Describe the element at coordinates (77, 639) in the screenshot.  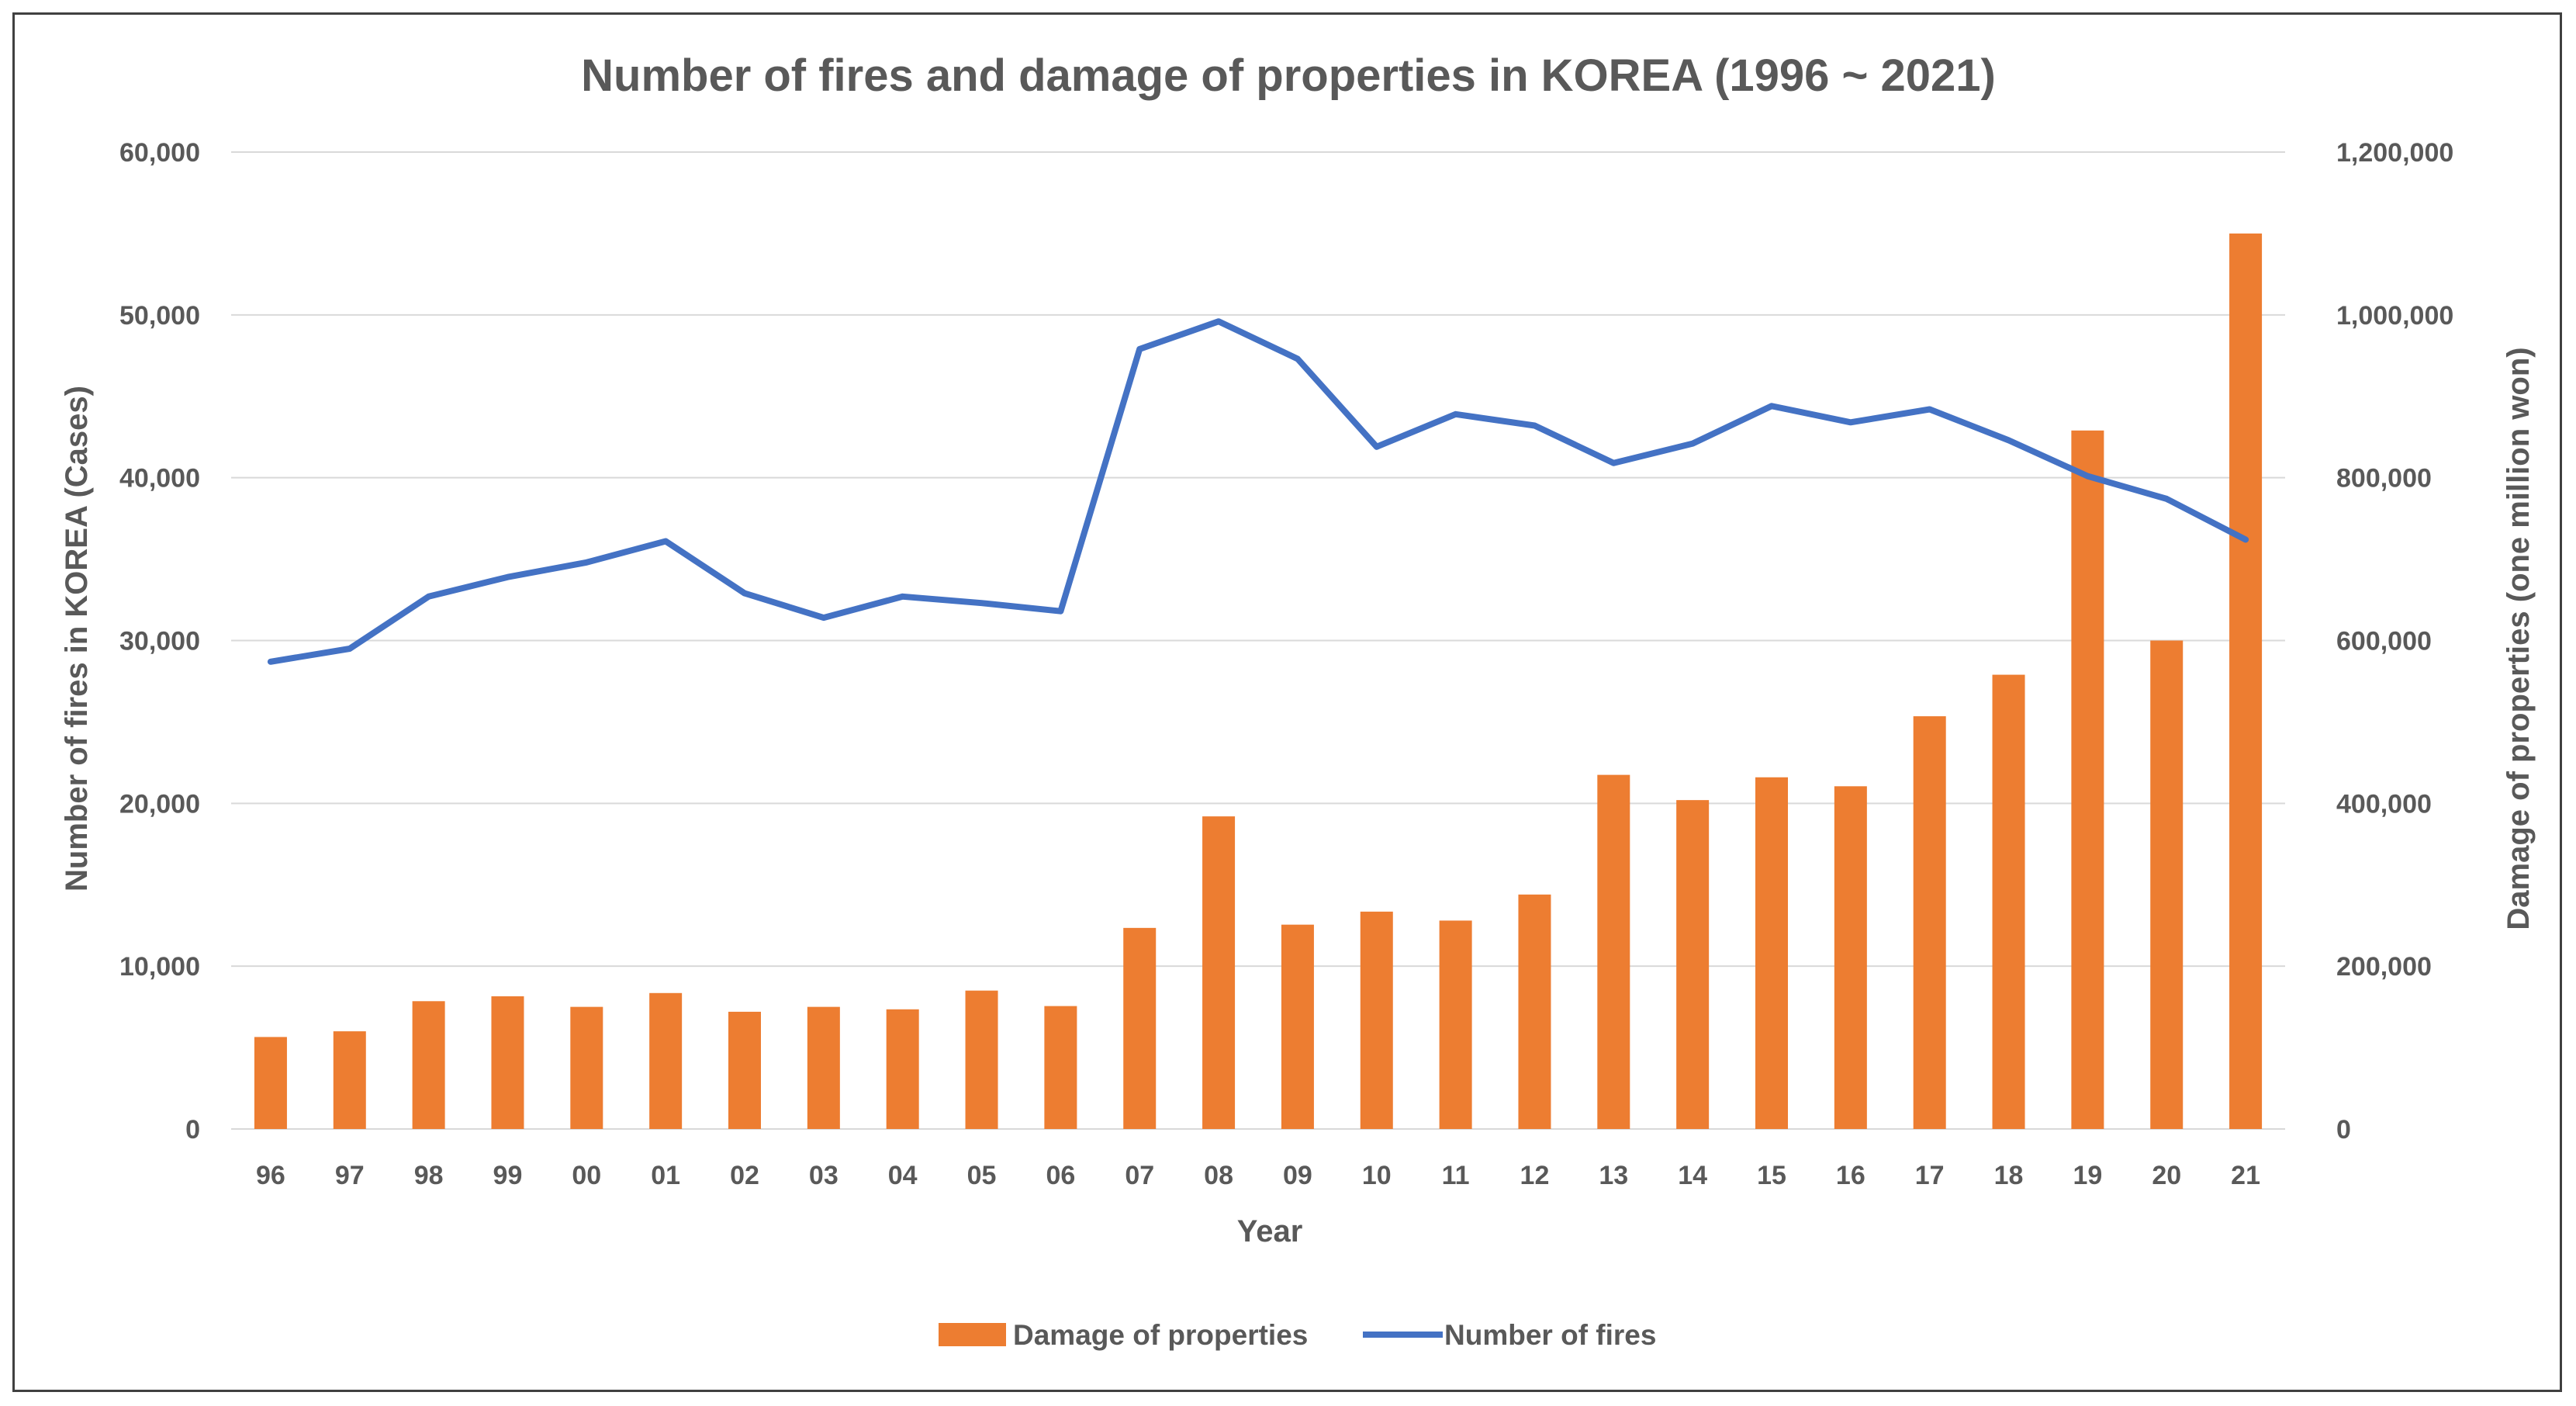
I see `left-axis-title: Number of fires in KOREA (Cases)` at that location.